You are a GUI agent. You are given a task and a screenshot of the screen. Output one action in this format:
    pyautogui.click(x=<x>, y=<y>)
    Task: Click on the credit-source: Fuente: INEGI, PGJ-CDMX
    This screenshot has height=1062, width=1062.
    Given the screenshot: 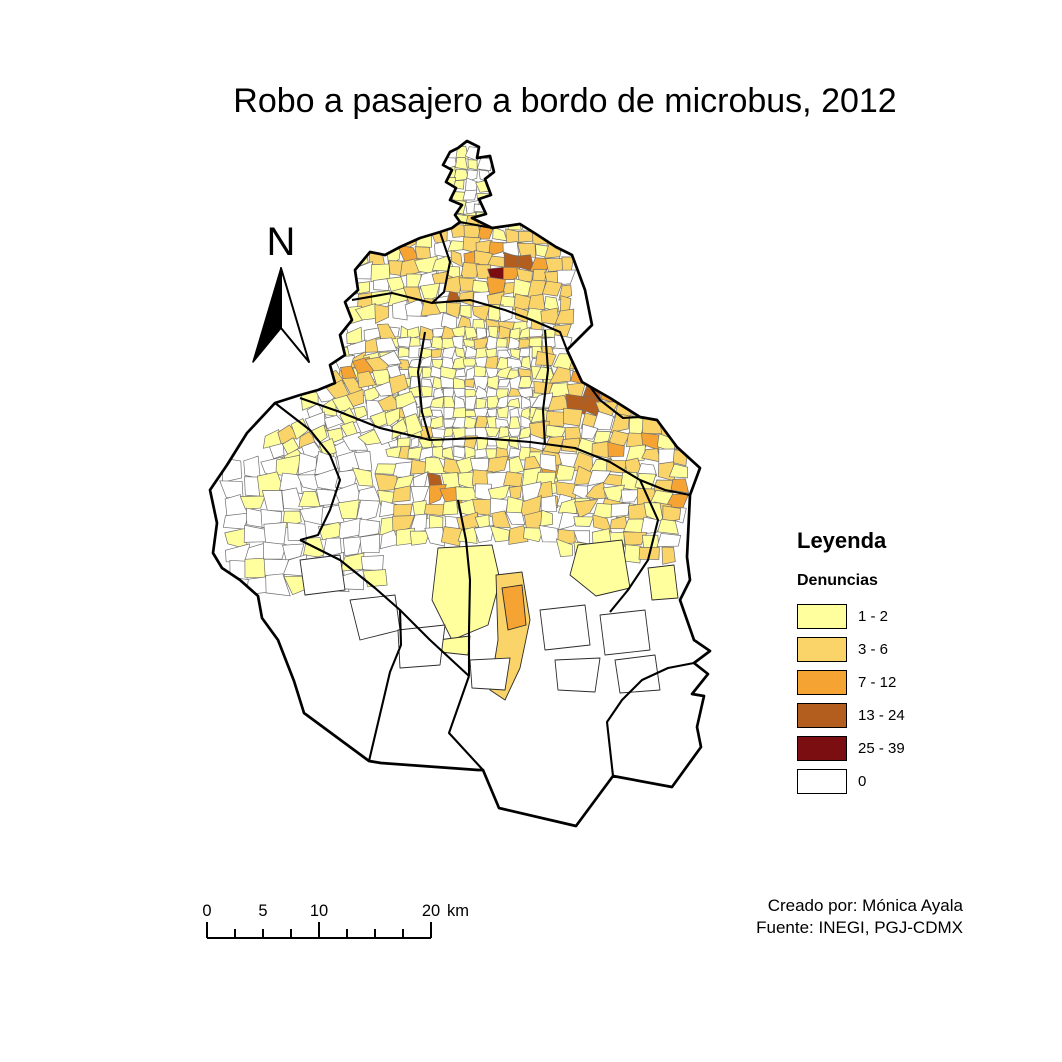 What is the action you would take?
    pyautogui.click(x=859, y=927)
    